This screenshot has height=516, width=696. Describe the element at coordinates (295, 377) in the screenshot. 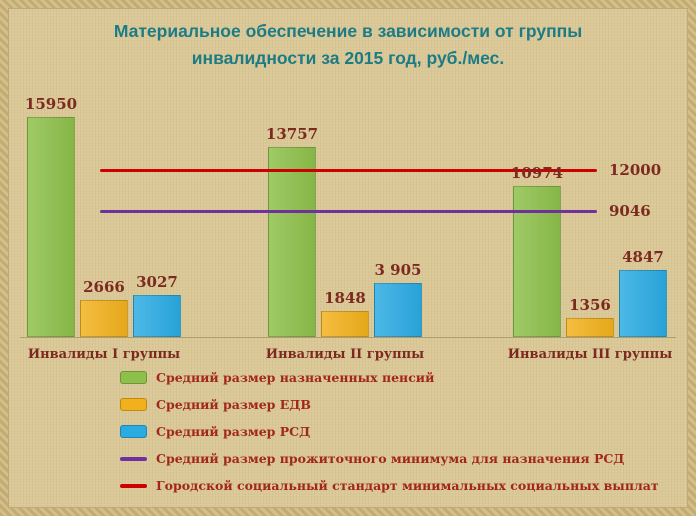

I see `legend-label: Средний размер назначенных пенсий` at that location.